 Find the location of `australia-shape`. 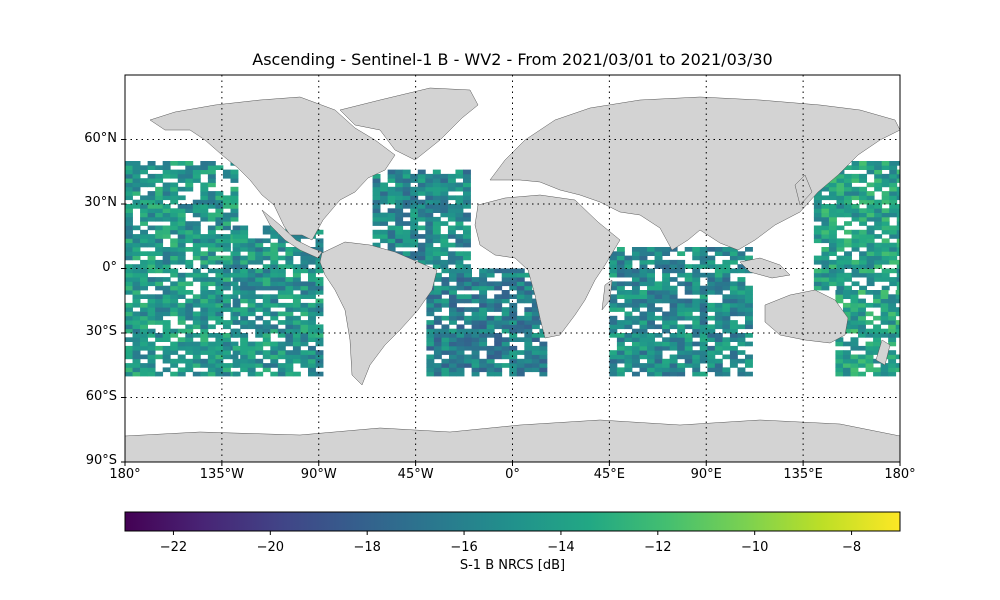

australia-shape is located at coordinates (806, 316).